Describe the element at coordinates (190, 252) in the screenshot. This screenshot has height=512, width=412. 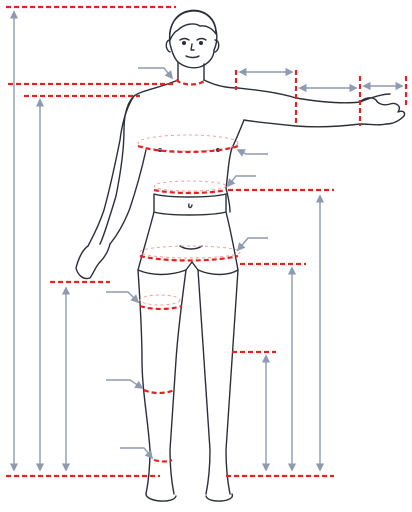
I see `hip-guide` at that location.